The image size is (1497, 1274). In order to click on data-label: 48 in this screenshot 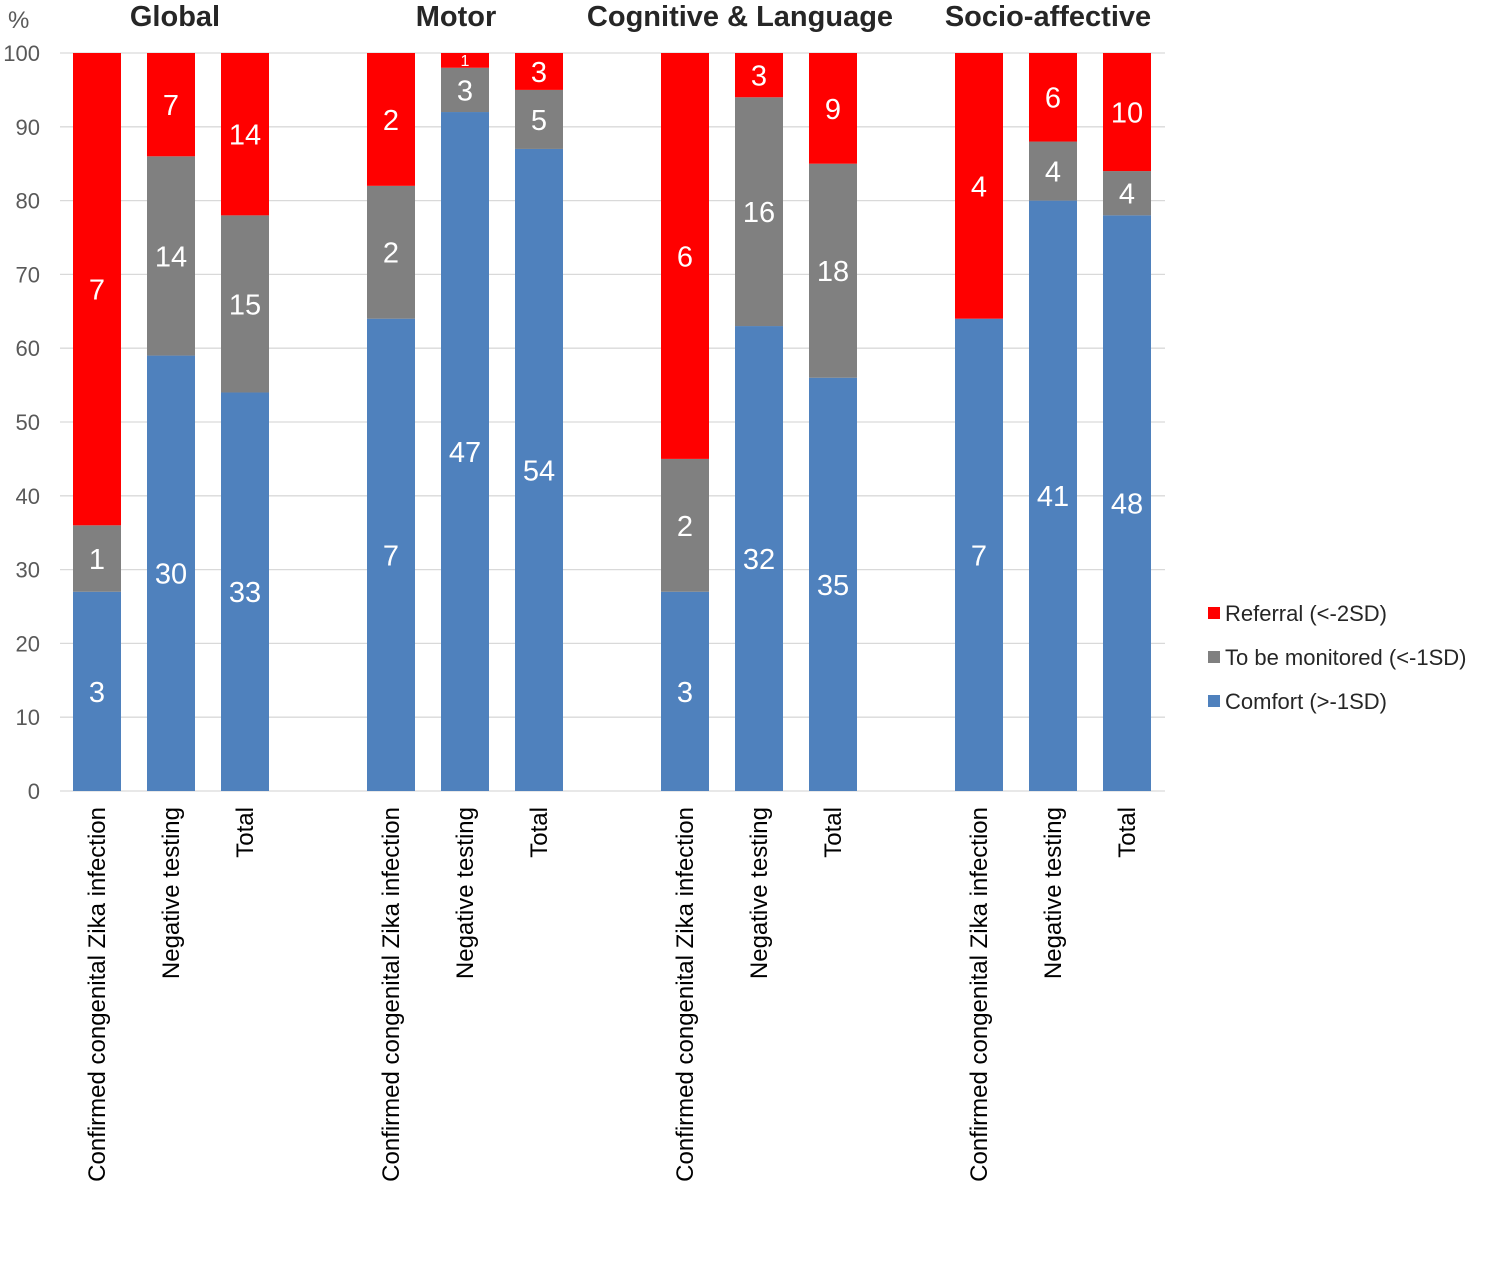, I will do `click(1127, 505)`.